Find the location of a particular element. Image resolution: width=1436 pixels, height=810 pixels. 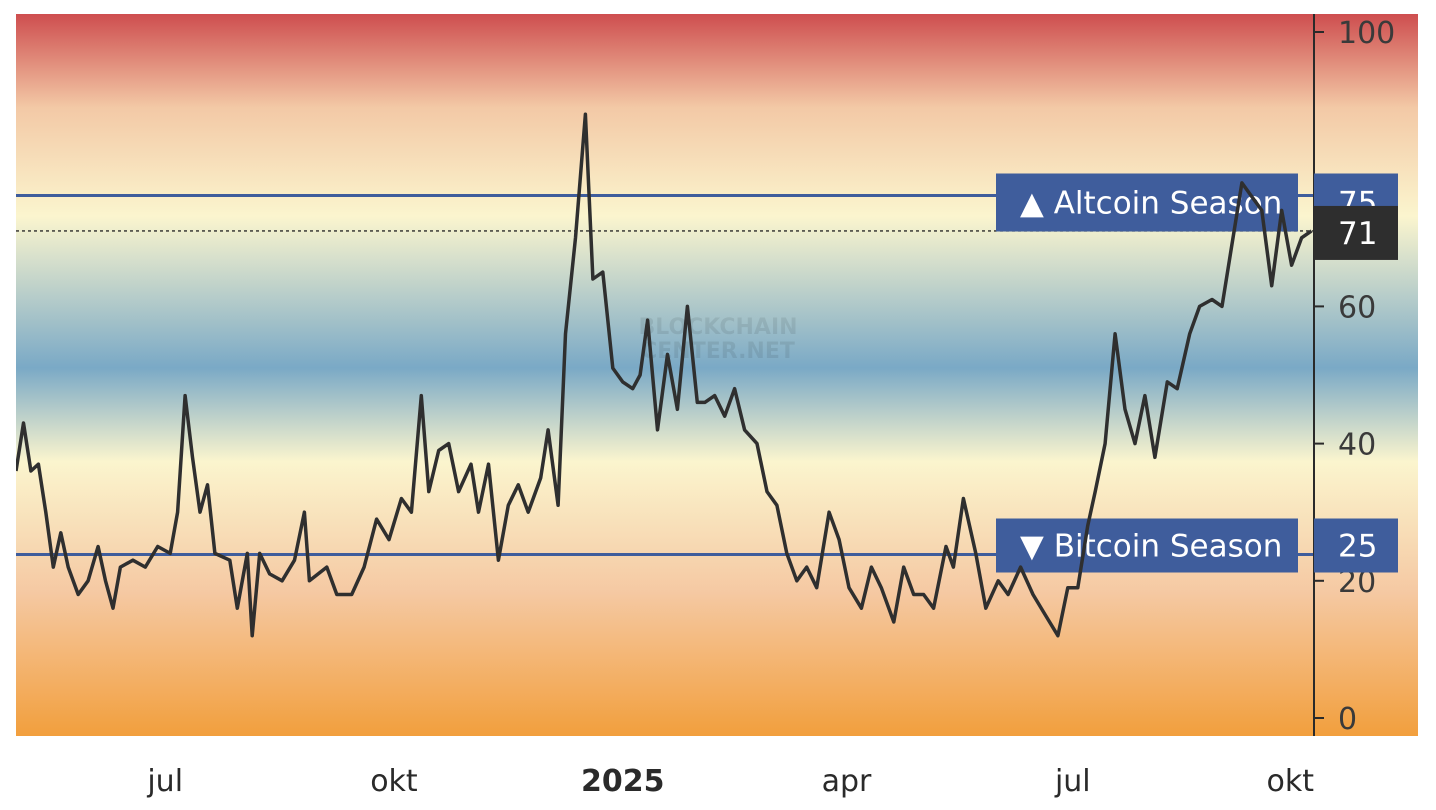

y-tick-label: 60 is located at coordinates (1357, 307).